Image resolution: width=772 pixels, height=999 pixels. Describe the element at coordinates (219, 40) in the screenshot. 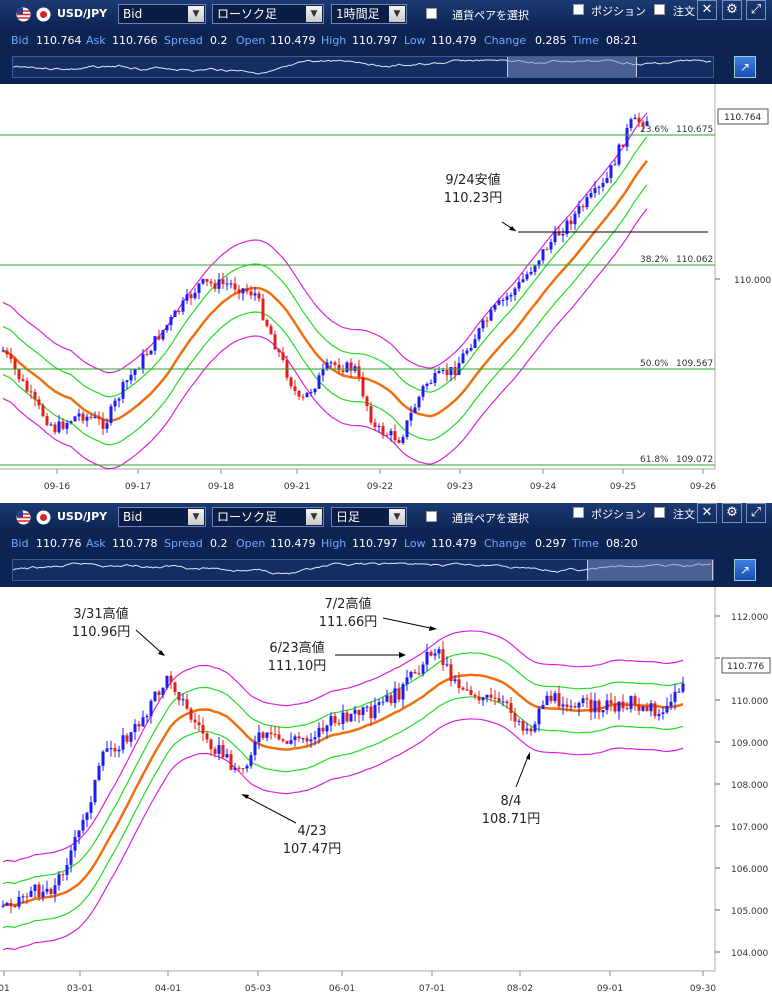

I see `spread-value: 0.2` at that location.